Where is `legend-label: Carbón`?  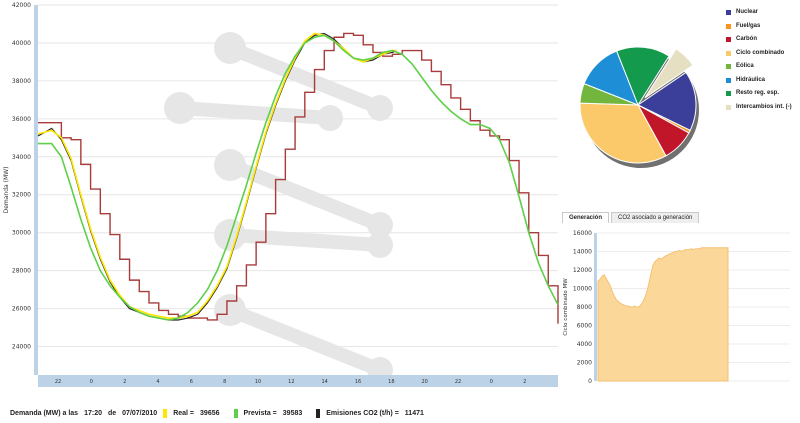
legend-label: Carbón is located at coordinates (746, 39).